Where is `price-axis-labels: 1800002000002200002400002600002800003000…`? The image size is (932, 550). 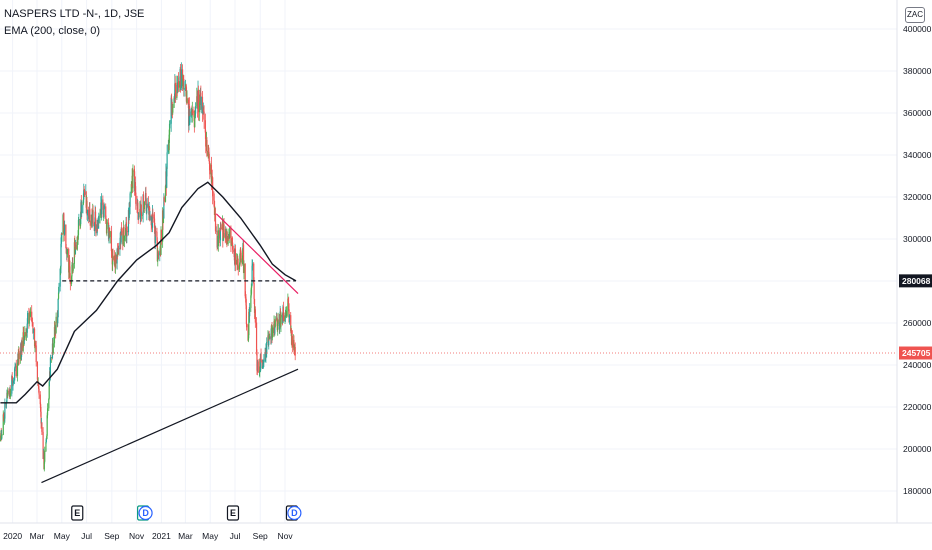 price-axis-labels: 1800002000002200002400002600002800003000… is located at coordinates (917, 260).